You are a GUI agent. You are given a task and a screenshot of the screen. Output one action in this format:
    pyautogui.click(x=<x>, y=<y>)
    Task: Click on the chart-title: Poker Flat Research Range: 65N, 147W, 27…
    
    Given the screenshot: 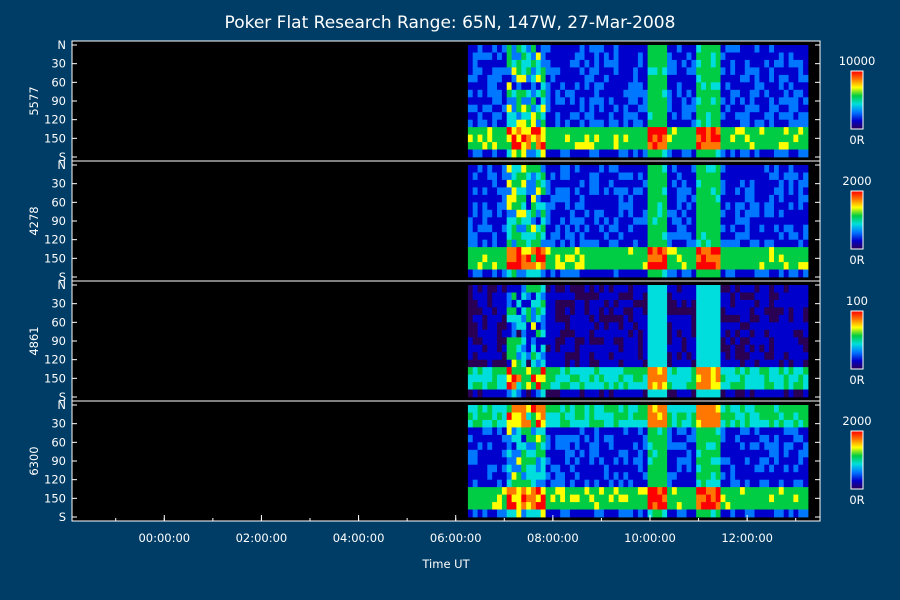 What is the action you would take?
    pyautogui.click(x=450, y=23)
    